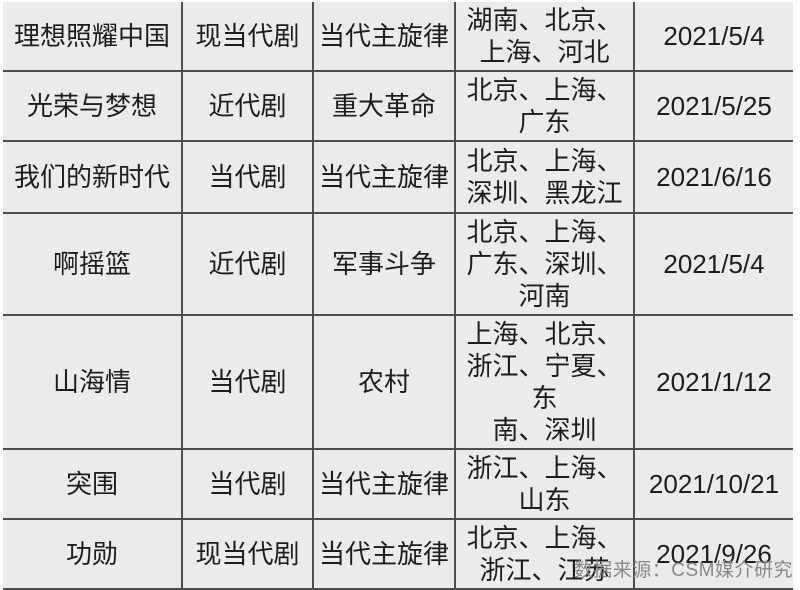  What do you see at coordinates (93, 554) in the screenshot?
I see `drama-title-cell: 功勋` at bounding box center [93, 554].